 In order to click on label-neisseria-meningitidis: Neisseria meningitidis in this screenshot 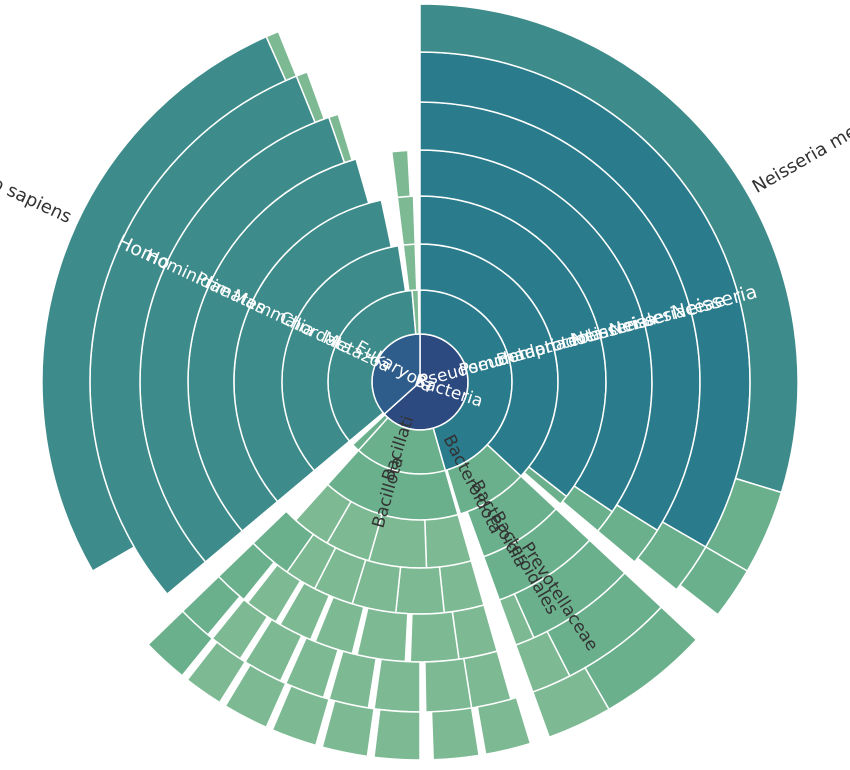, I will do `click(799, 139)`.